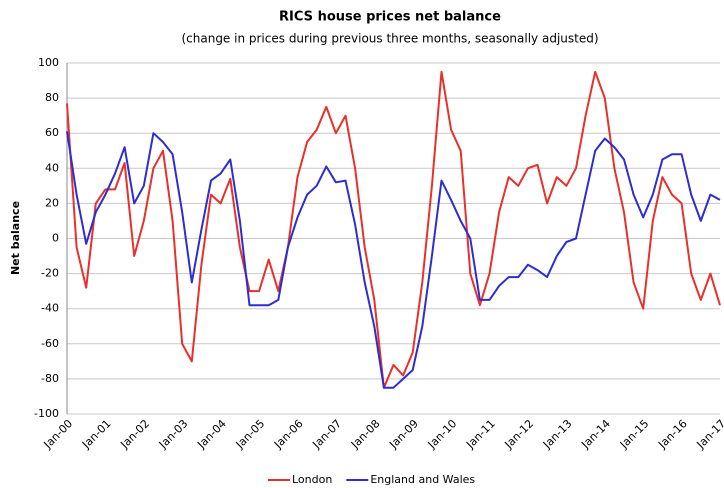 This screenshot has height=488, width=724. What do you see at coordinates (250, 434) in the screenshot?
I see `x-tick-label: Jan-05` at bounding box center [250, 434].